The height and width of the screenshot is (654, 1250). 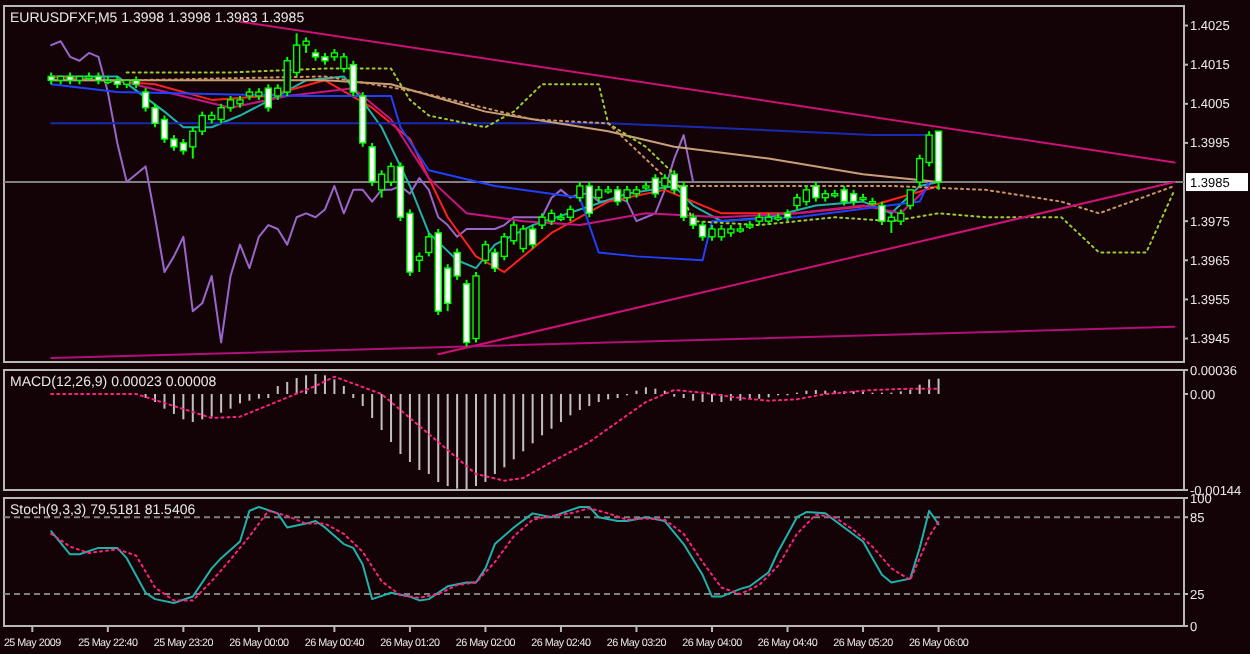 I want to click on line-series, so click(x=495, y=131).